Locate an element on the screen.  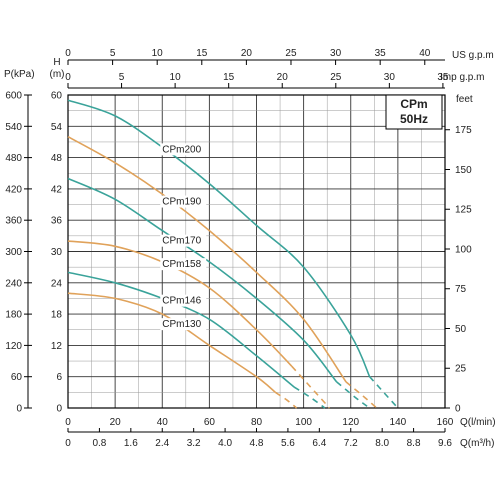
curve-cpm200-dashed is located at coordinates (384, 392).